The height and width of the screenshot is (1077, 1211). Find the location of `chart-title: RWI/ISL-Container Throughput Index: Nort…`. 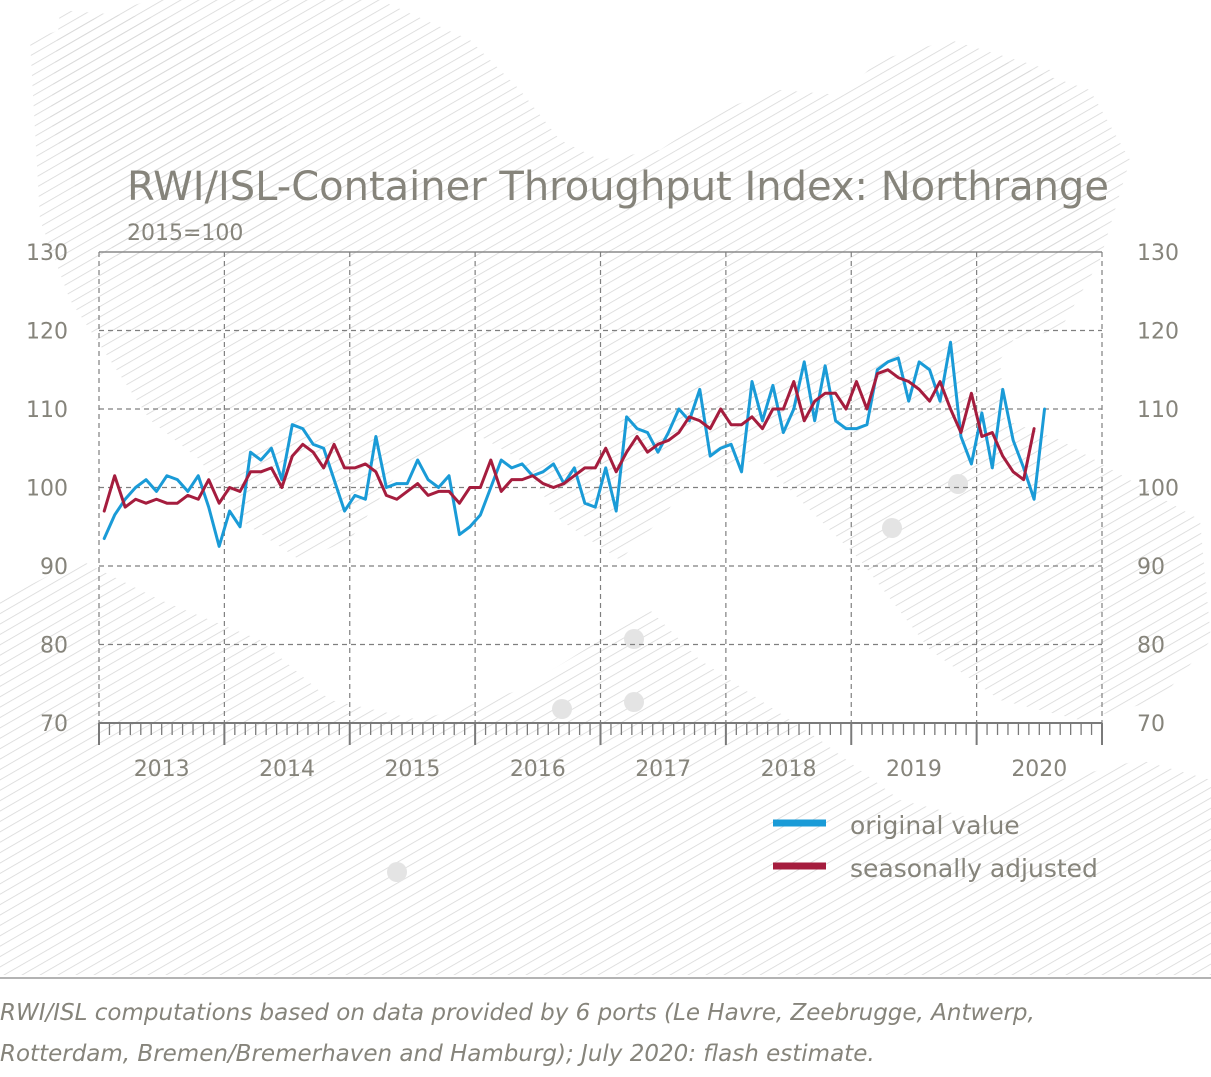

chart-title: RWI/ISL-Container Throughput Index: Nort… is located at coordinates (618, 187).